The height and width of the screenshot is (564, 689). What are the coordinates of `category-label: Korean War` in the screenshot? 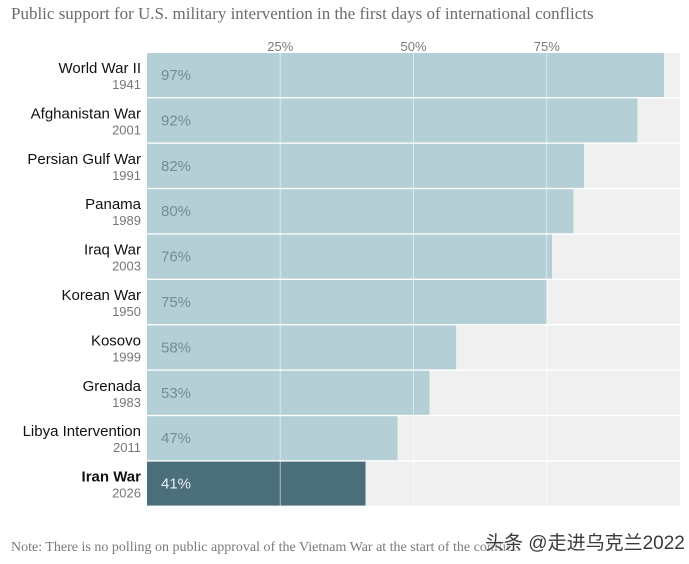 It's located at (101, 295).